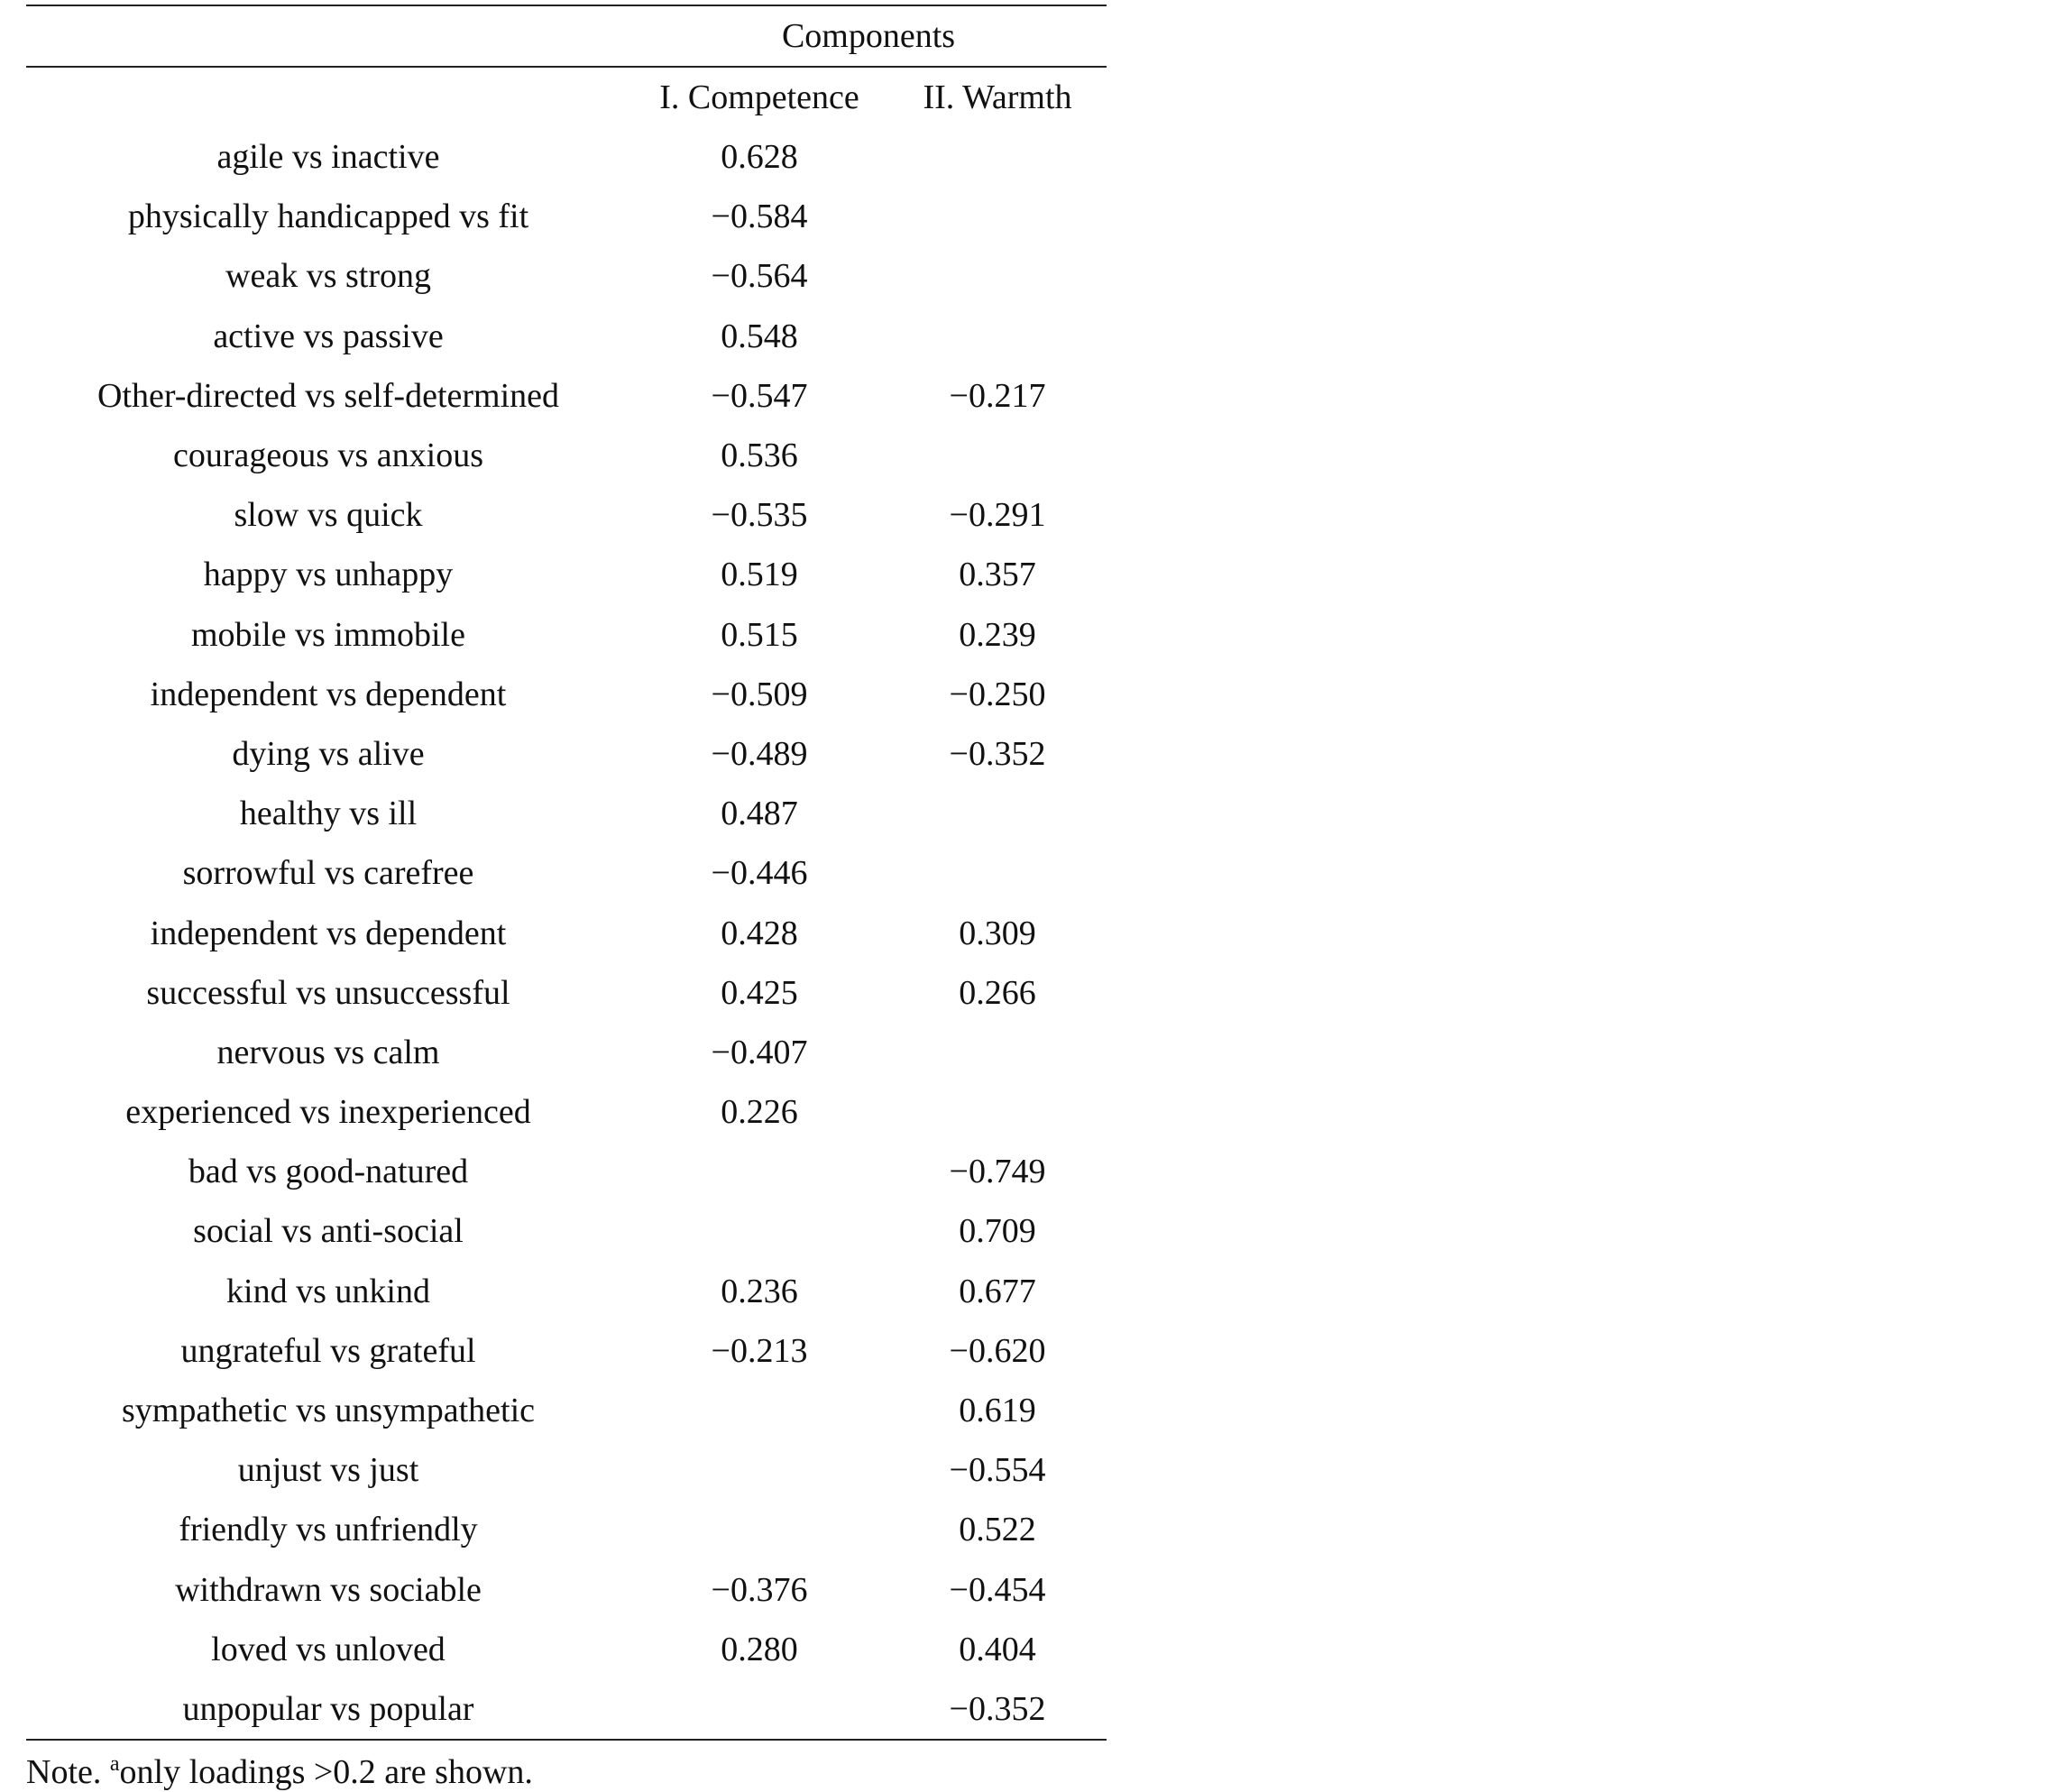  What do you see at coordinates (759, 1112) in the screenshot?
I see `competence-value: 0.226` at bounding box center [759, 1112].